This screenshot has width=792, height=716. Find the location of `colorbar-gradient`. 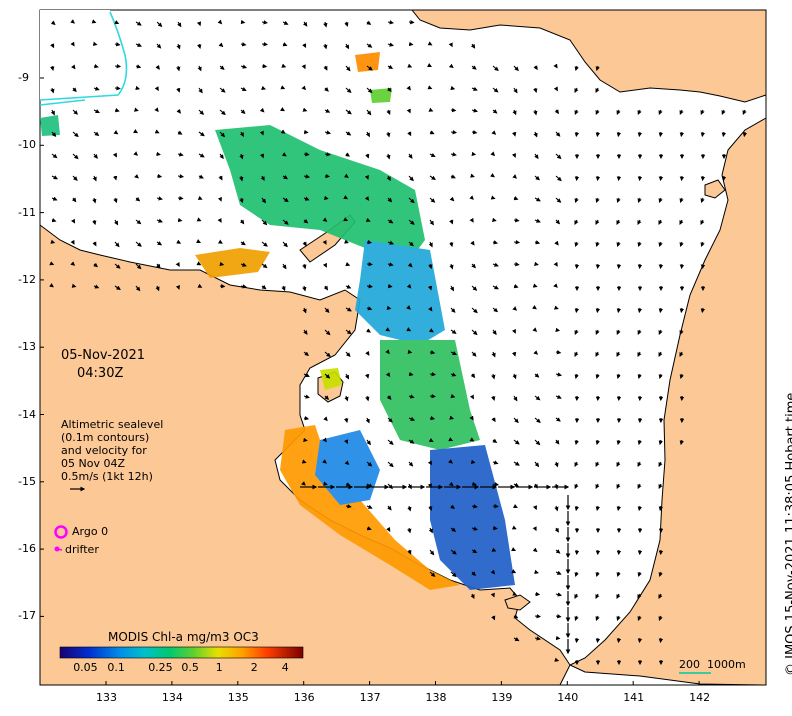

colorbar-gradient is located at coordinates (181, 652).